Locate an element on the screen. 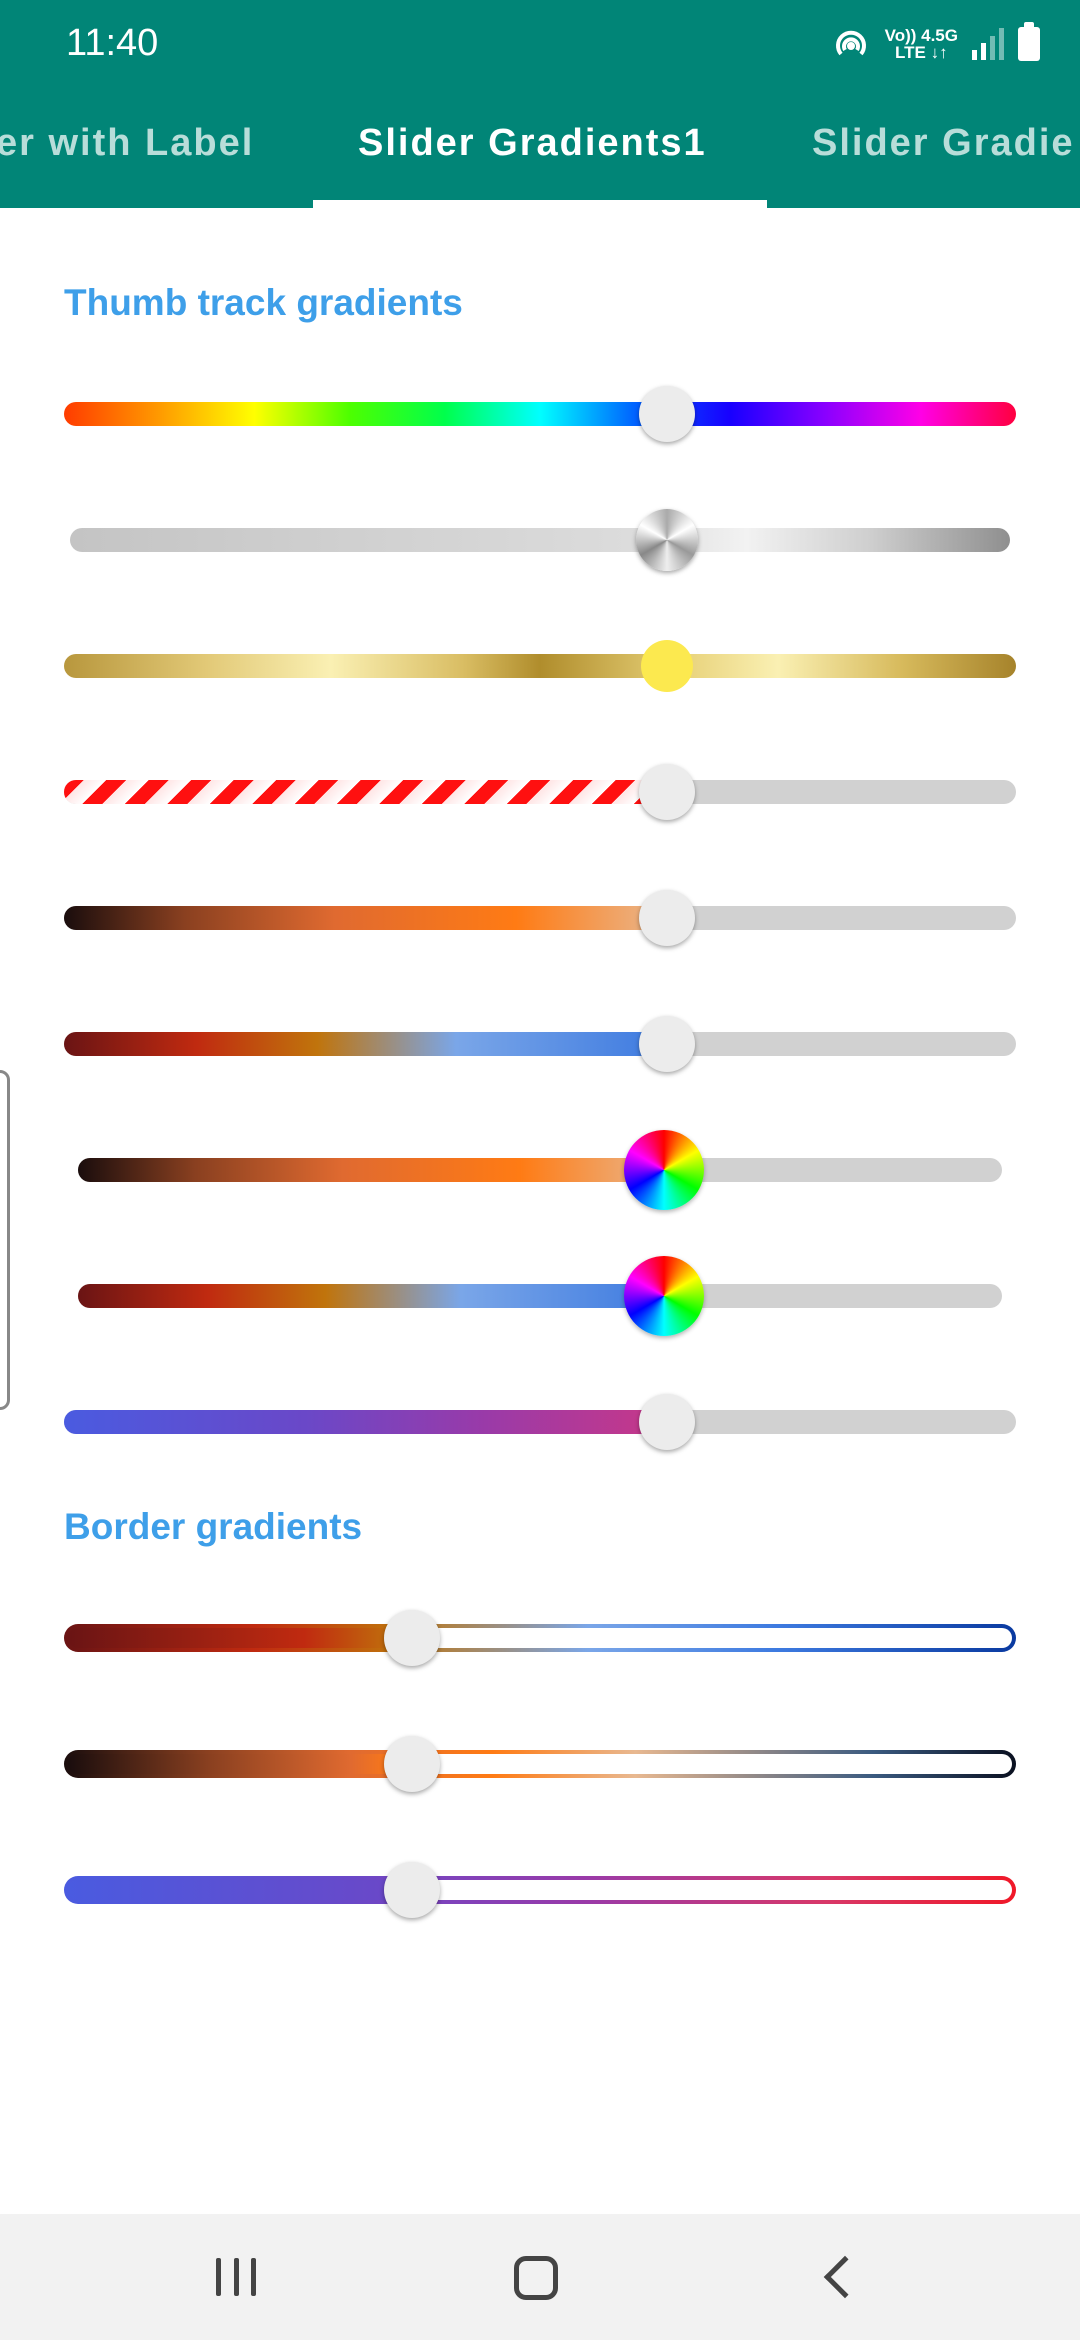  volte-icon: Vo)) 4.5G LTE ↓↑ is located at coordinates (921, 44).